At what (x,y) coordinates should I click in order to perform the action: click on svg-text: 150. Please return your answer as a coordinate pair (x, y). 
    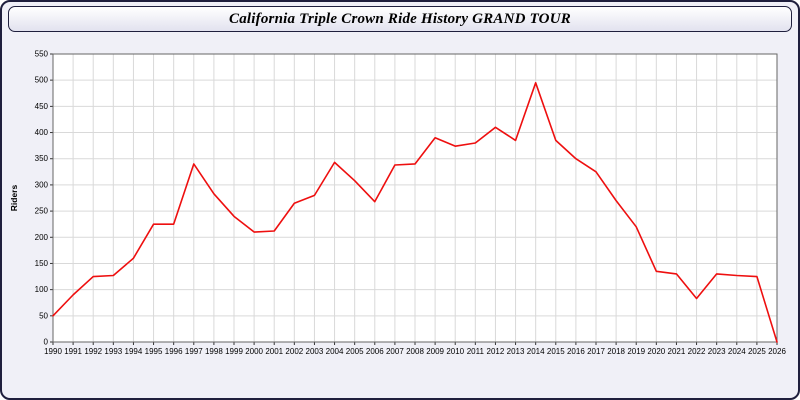
    Looking at the image, I should click on (42, 263).